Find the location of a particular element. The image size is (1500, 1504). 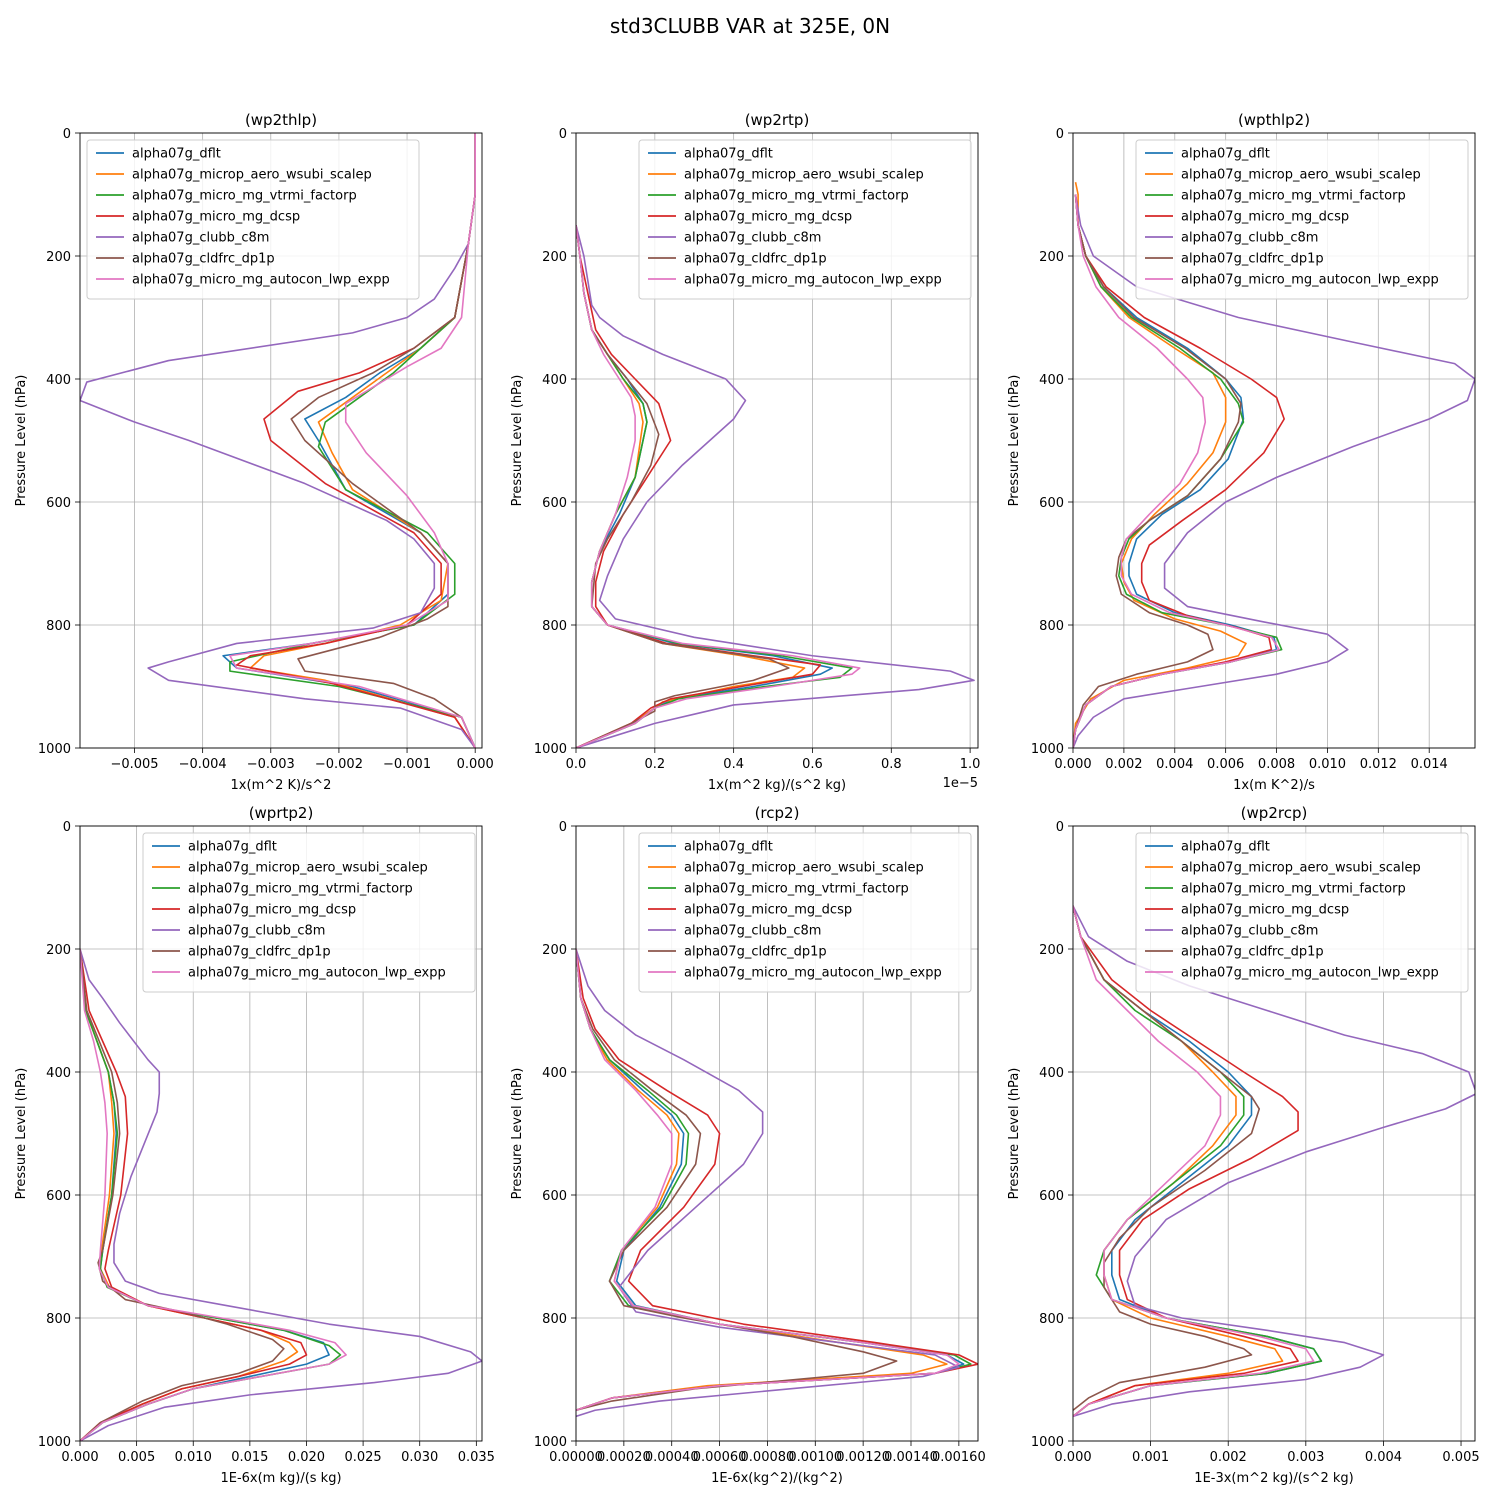

x-tick-label: 0.014 is located at coordinates (1429, 764).